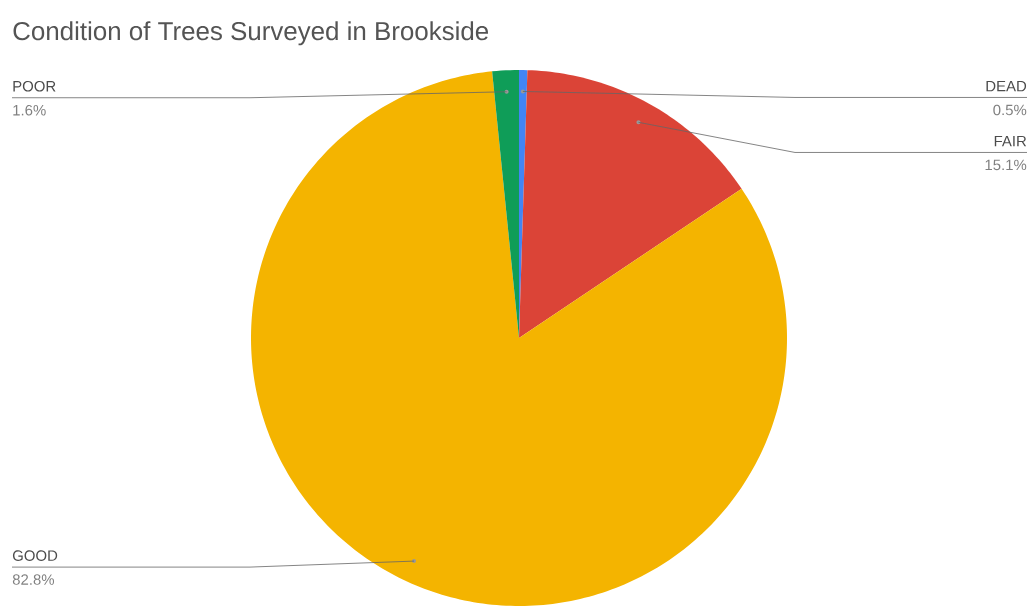 The width and height of the screenshot is (1031, 607). What do you see at coordinates (34, 86) in the screenshot?
I see `slice-label: POOR` at bounding box center [34, 86].